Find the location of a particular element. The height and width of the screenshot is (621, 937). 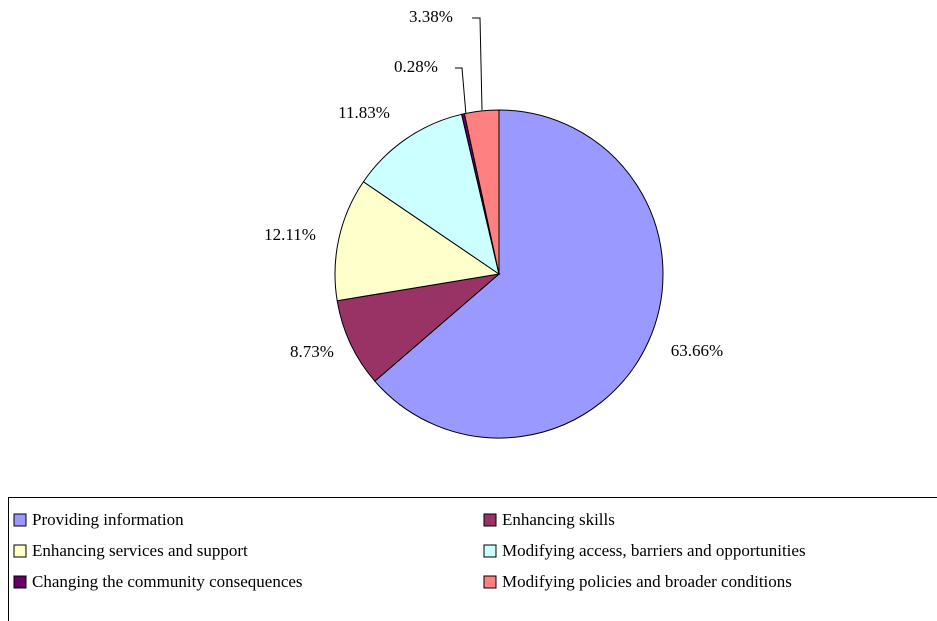

data-label: 12.11% is located at coordinates (290, 234).